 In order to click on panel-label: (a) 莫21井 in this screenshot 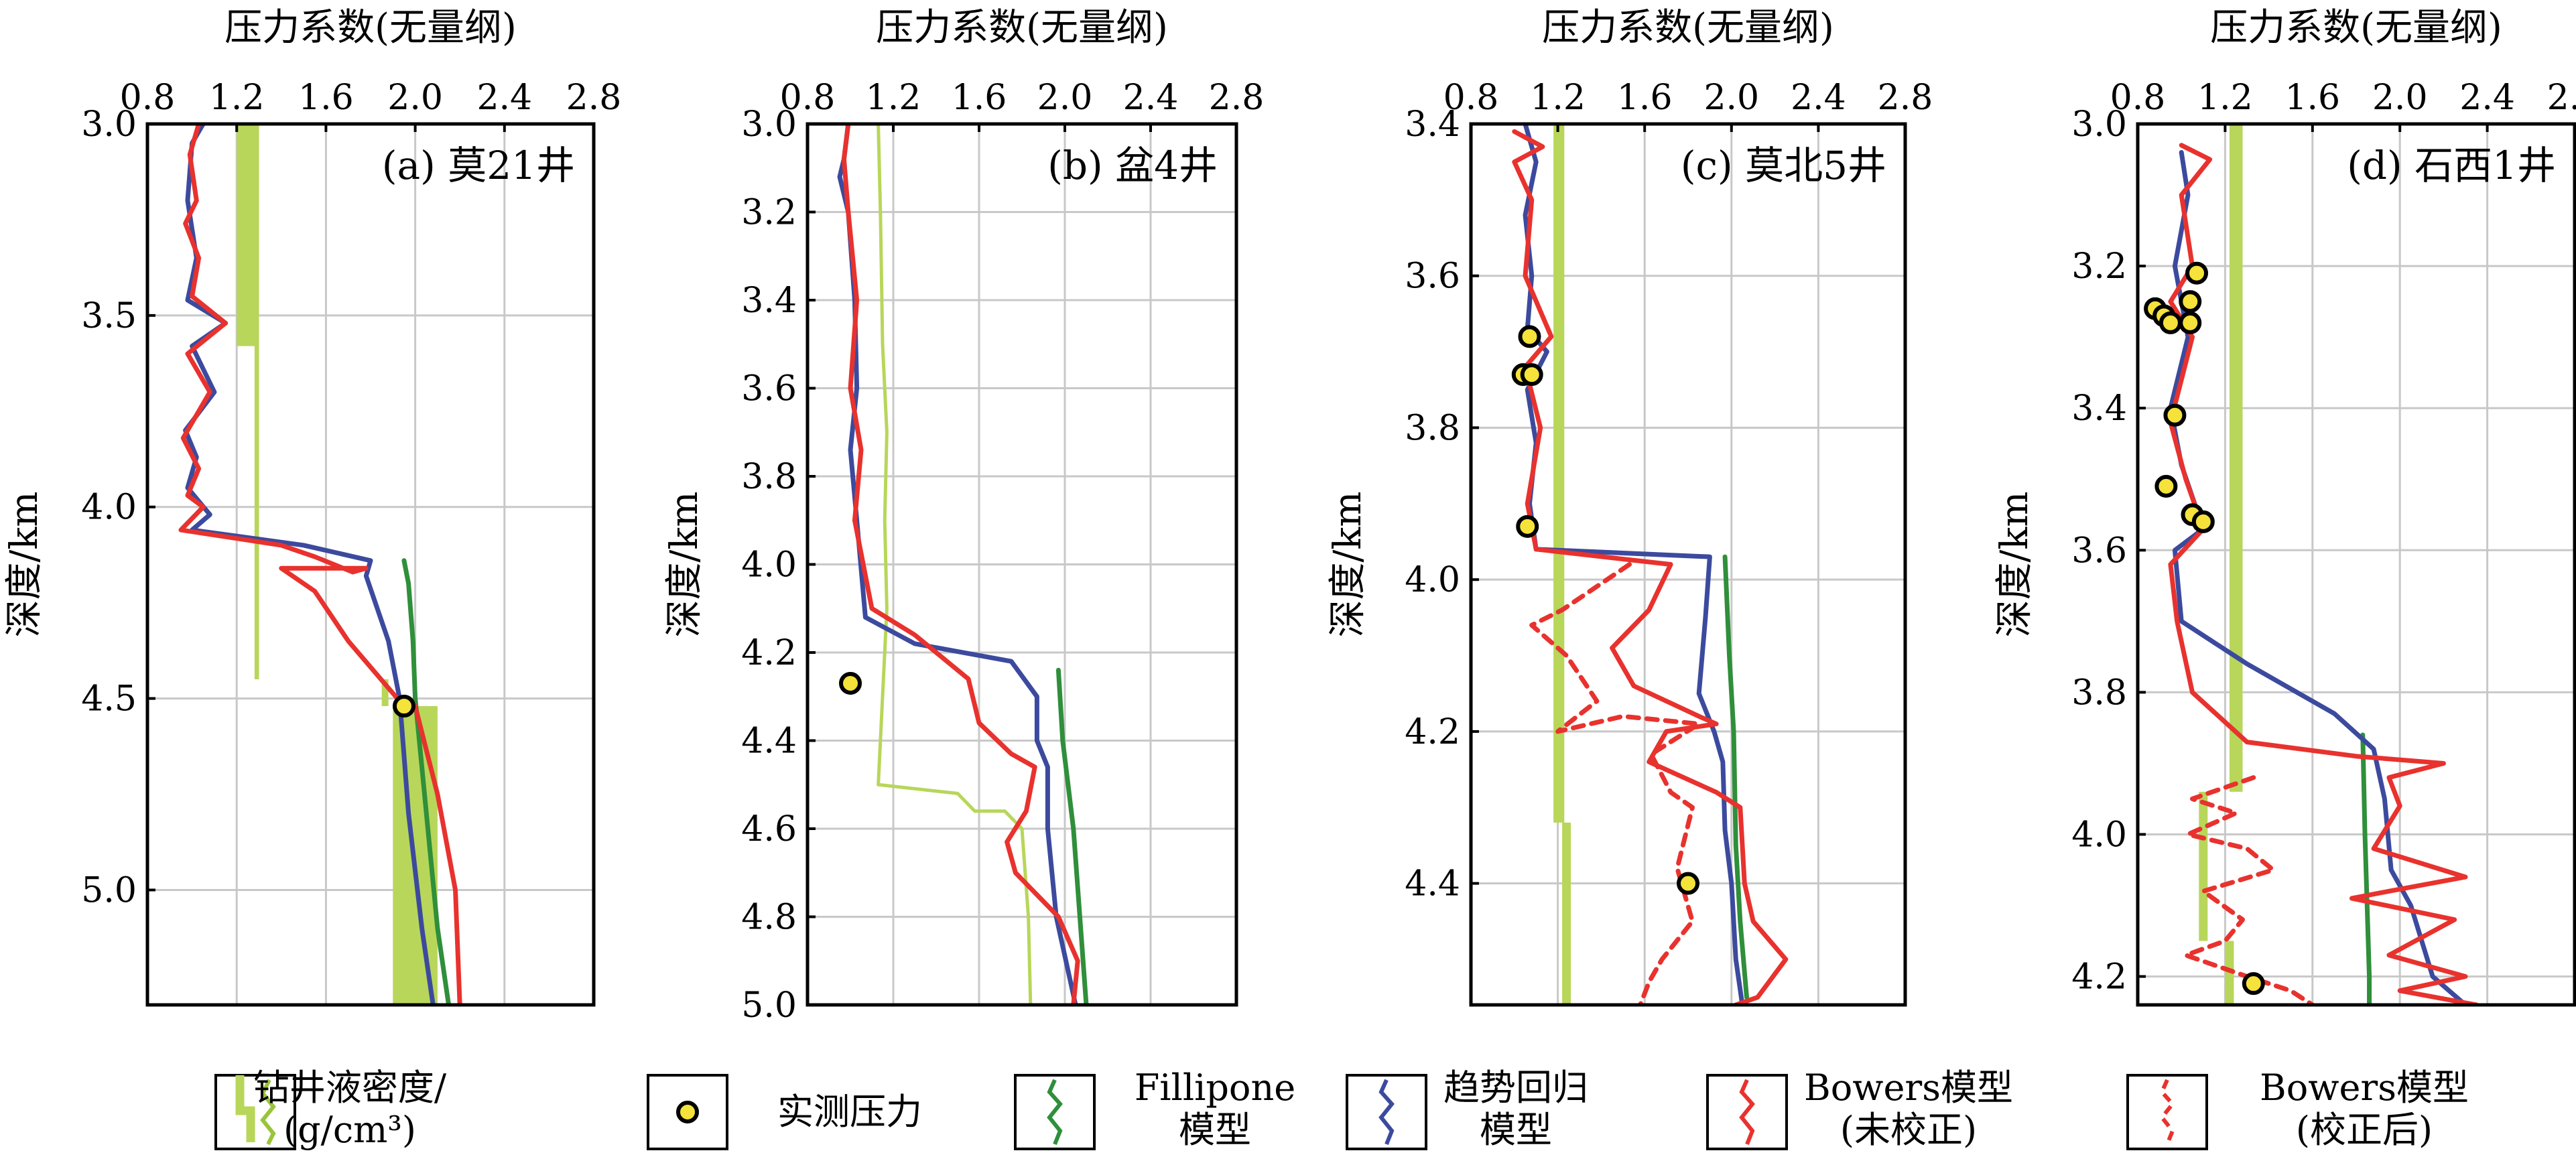, I will do `click(478, 165)`.